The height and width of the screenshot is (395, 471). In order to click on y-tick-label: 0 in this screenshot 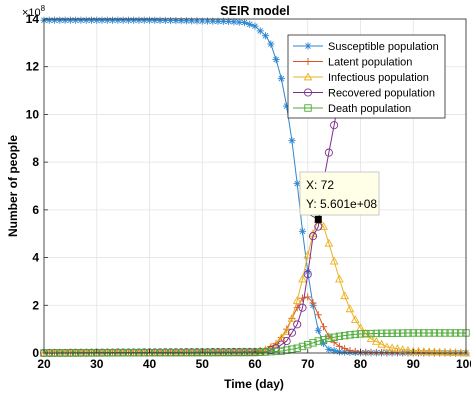, I will do `click(35, 353)`.